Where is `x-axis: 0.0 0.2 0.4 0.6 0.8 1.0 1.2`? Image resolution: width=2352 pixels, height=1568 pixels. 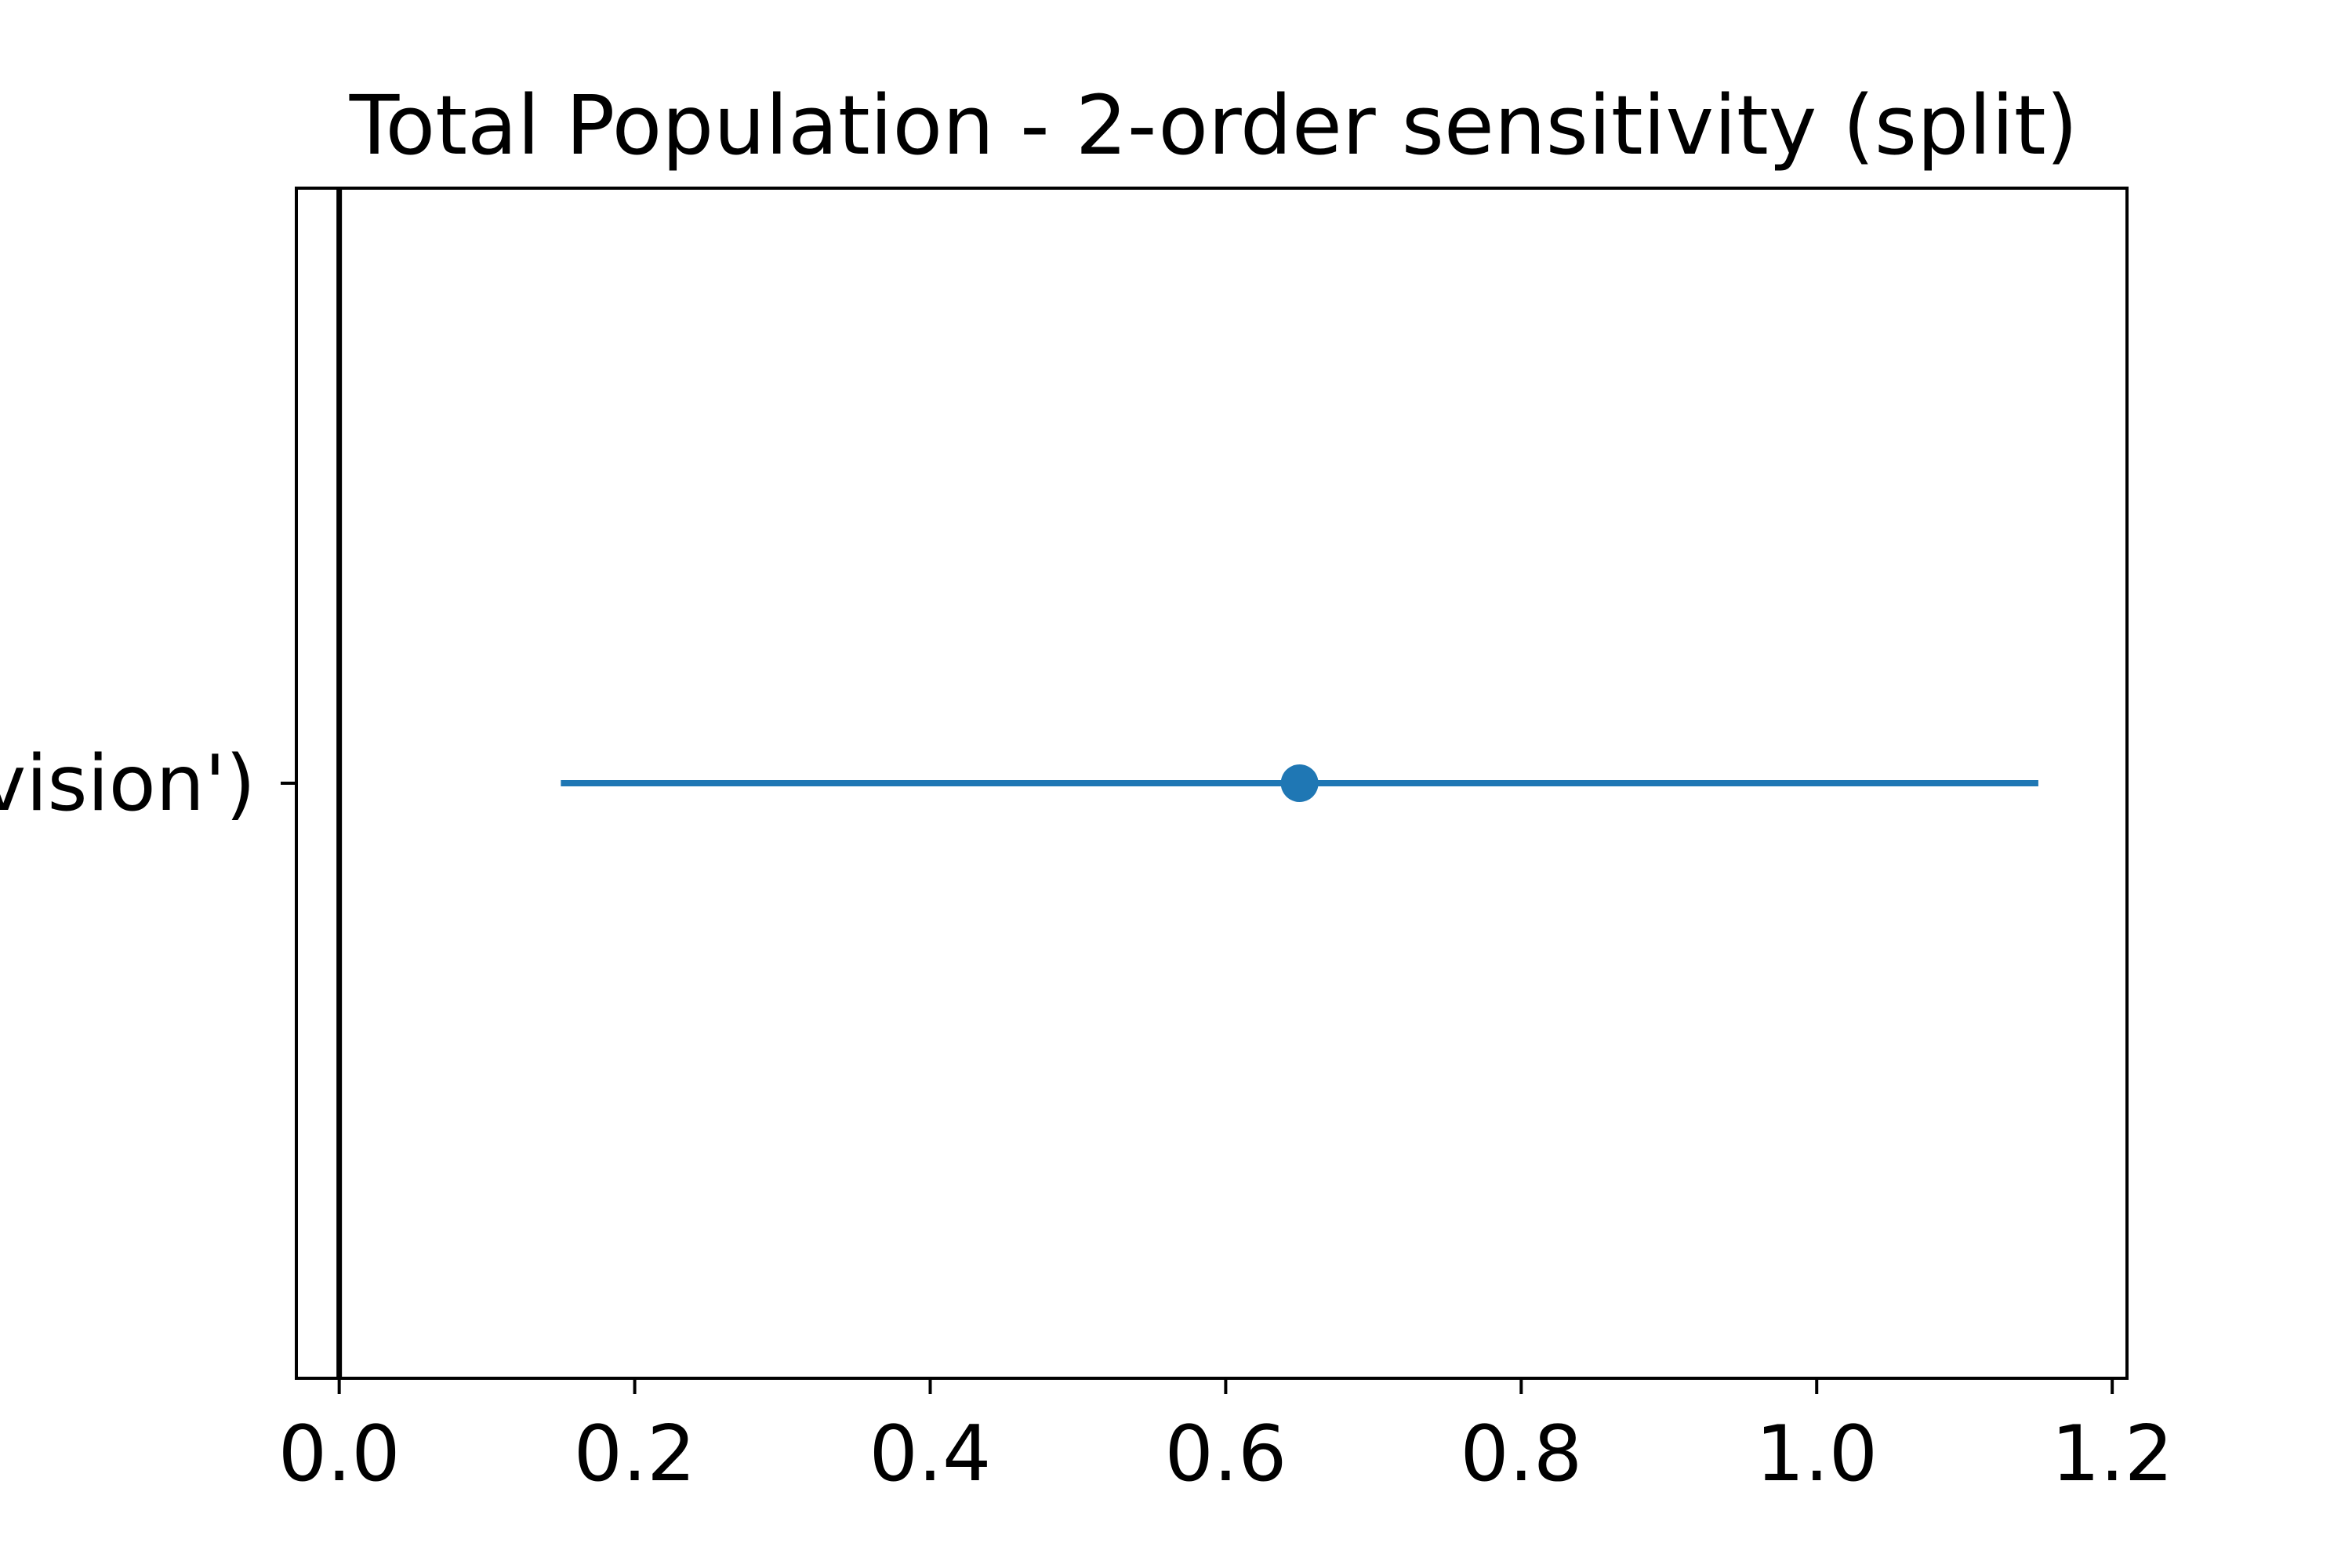 x-axis: 0.0 0.2 0.4 0.6 0.8 1.0 1.2 is located at coordinates (1225, 1438).